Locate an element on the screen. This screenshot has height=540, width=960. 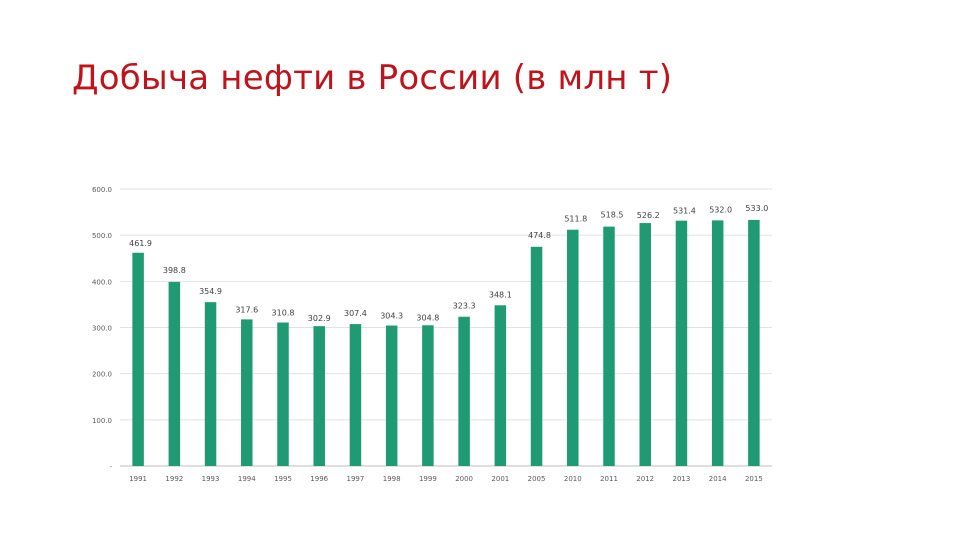
data-label: 533.0 is located at coordinates (756, 208).